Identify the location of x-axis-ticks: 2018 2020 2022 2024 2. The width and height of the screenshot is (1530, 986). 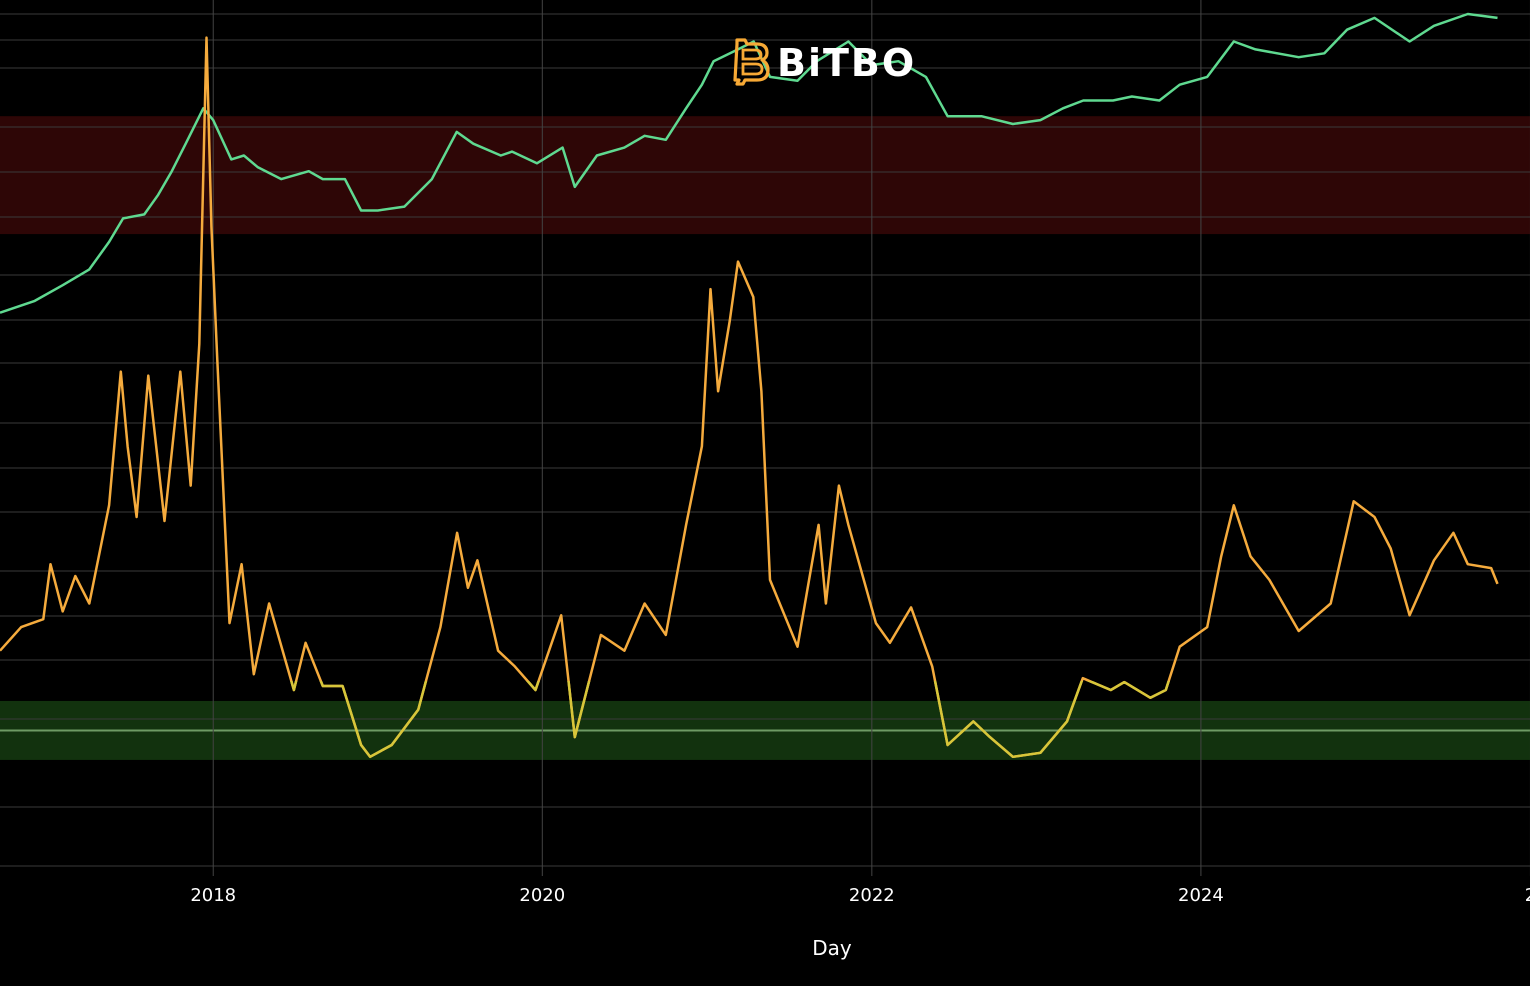
(860, 895).